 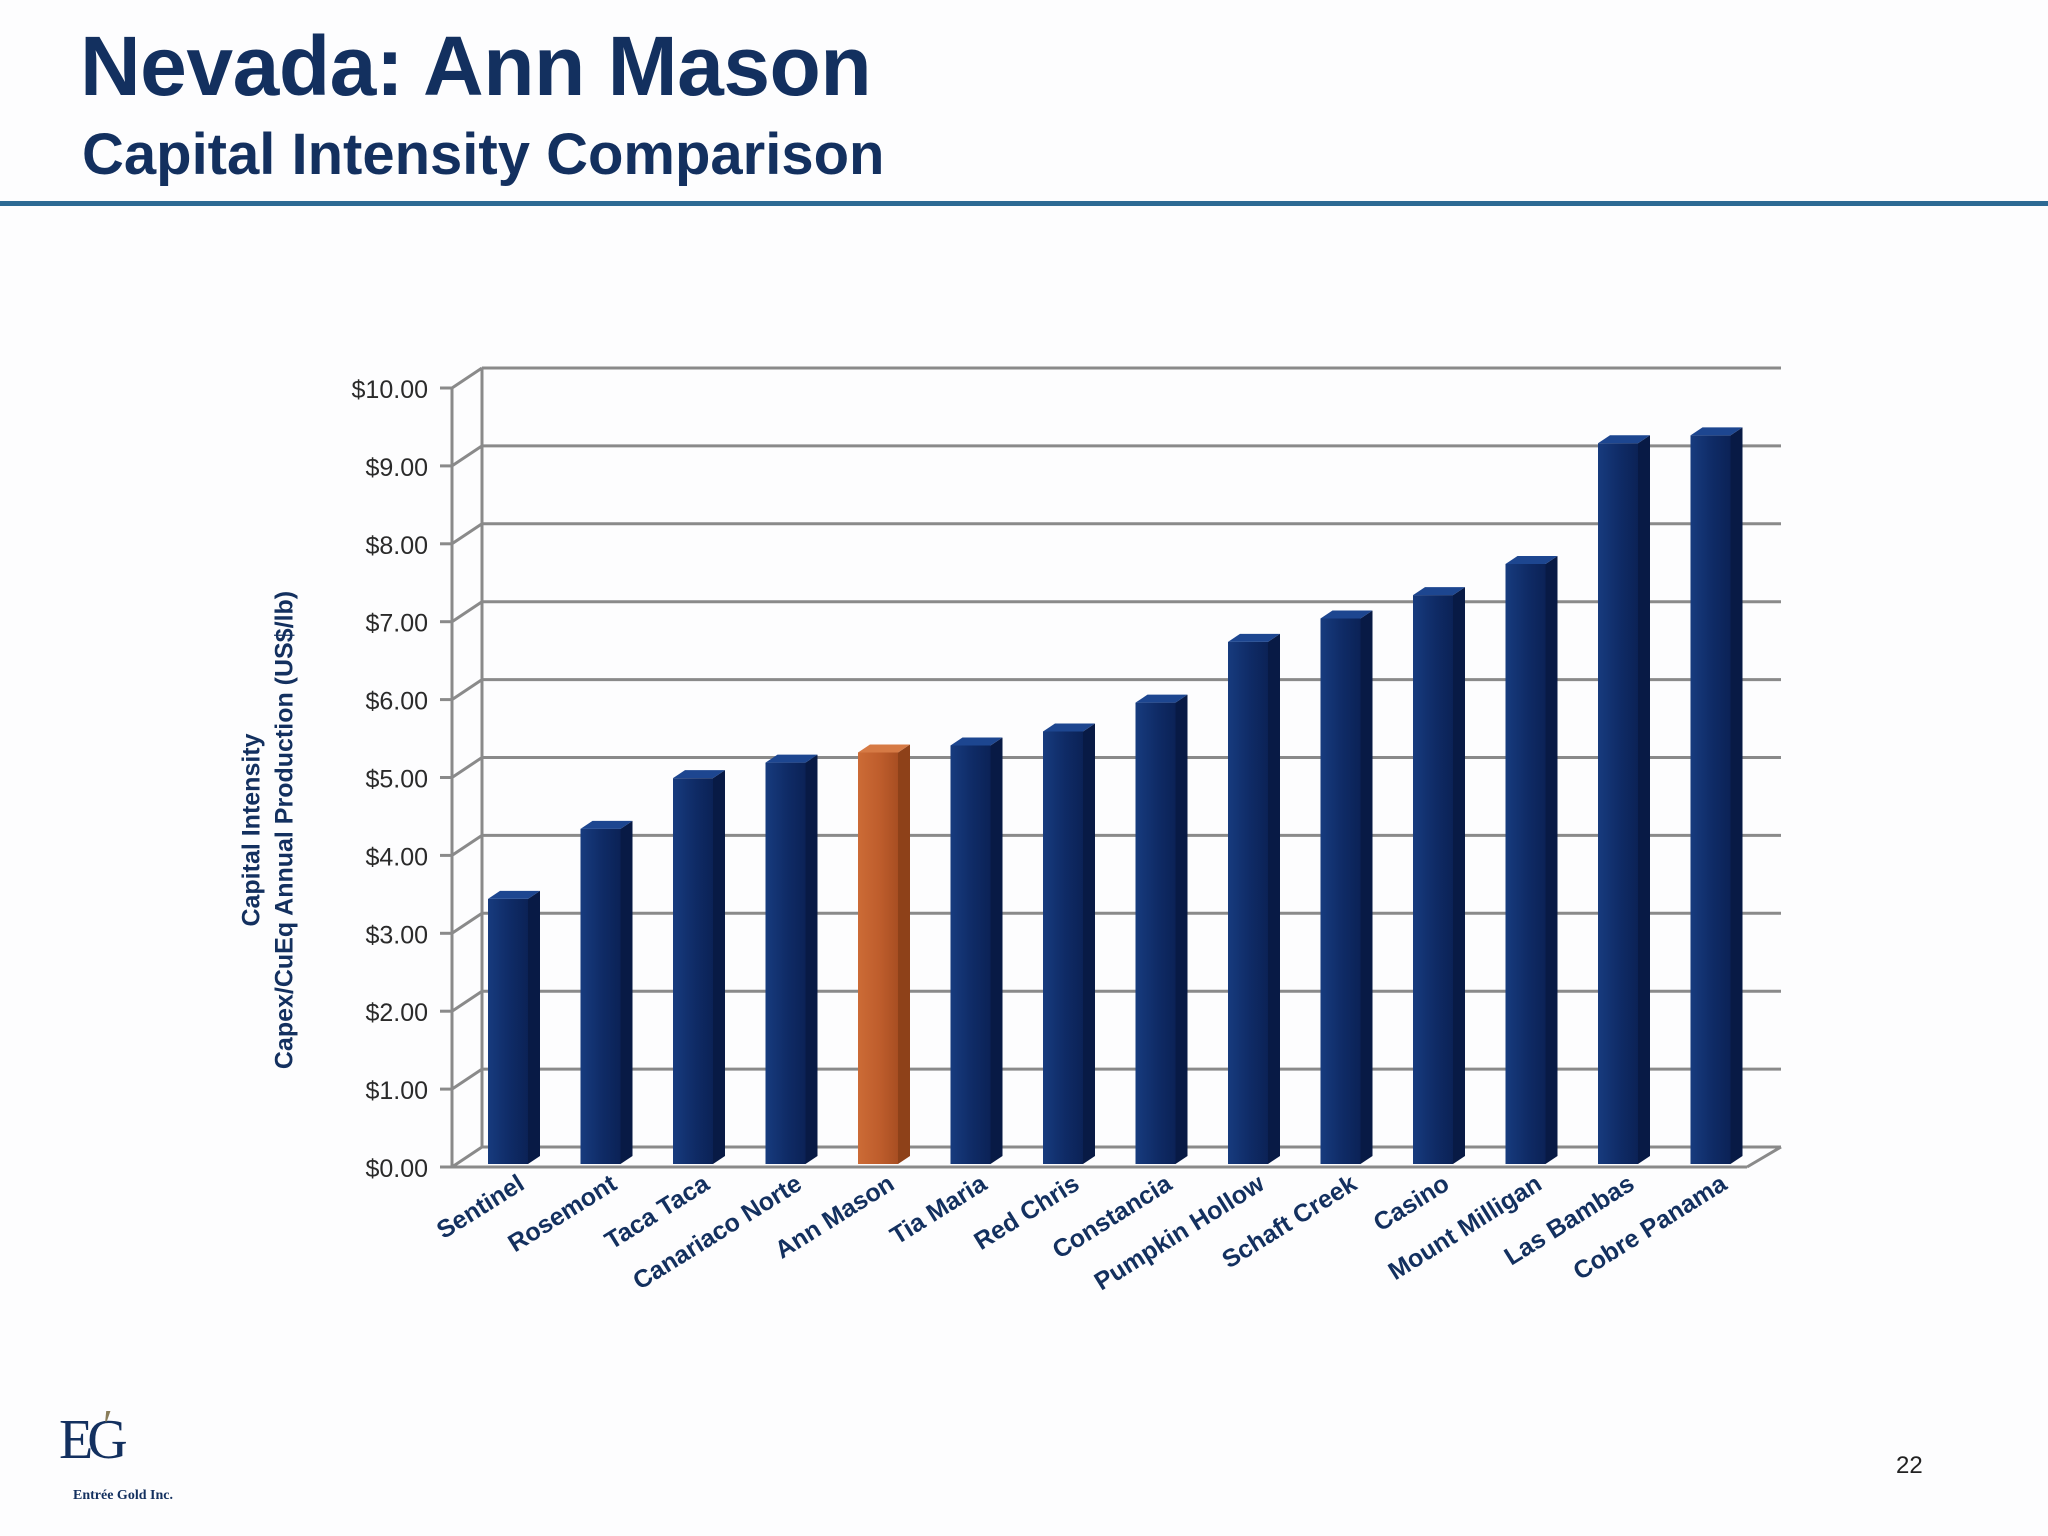 I want to click on bar-casino, so click(x=1439, y=875).